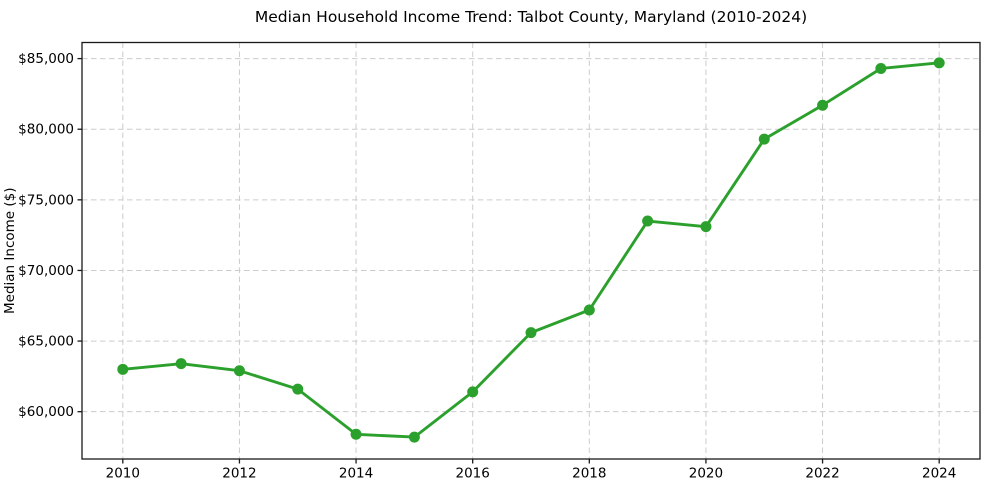 The height and width of the screenshot is (490, 989). I want to click on x-tick-label: 2018, so click(589, 474).